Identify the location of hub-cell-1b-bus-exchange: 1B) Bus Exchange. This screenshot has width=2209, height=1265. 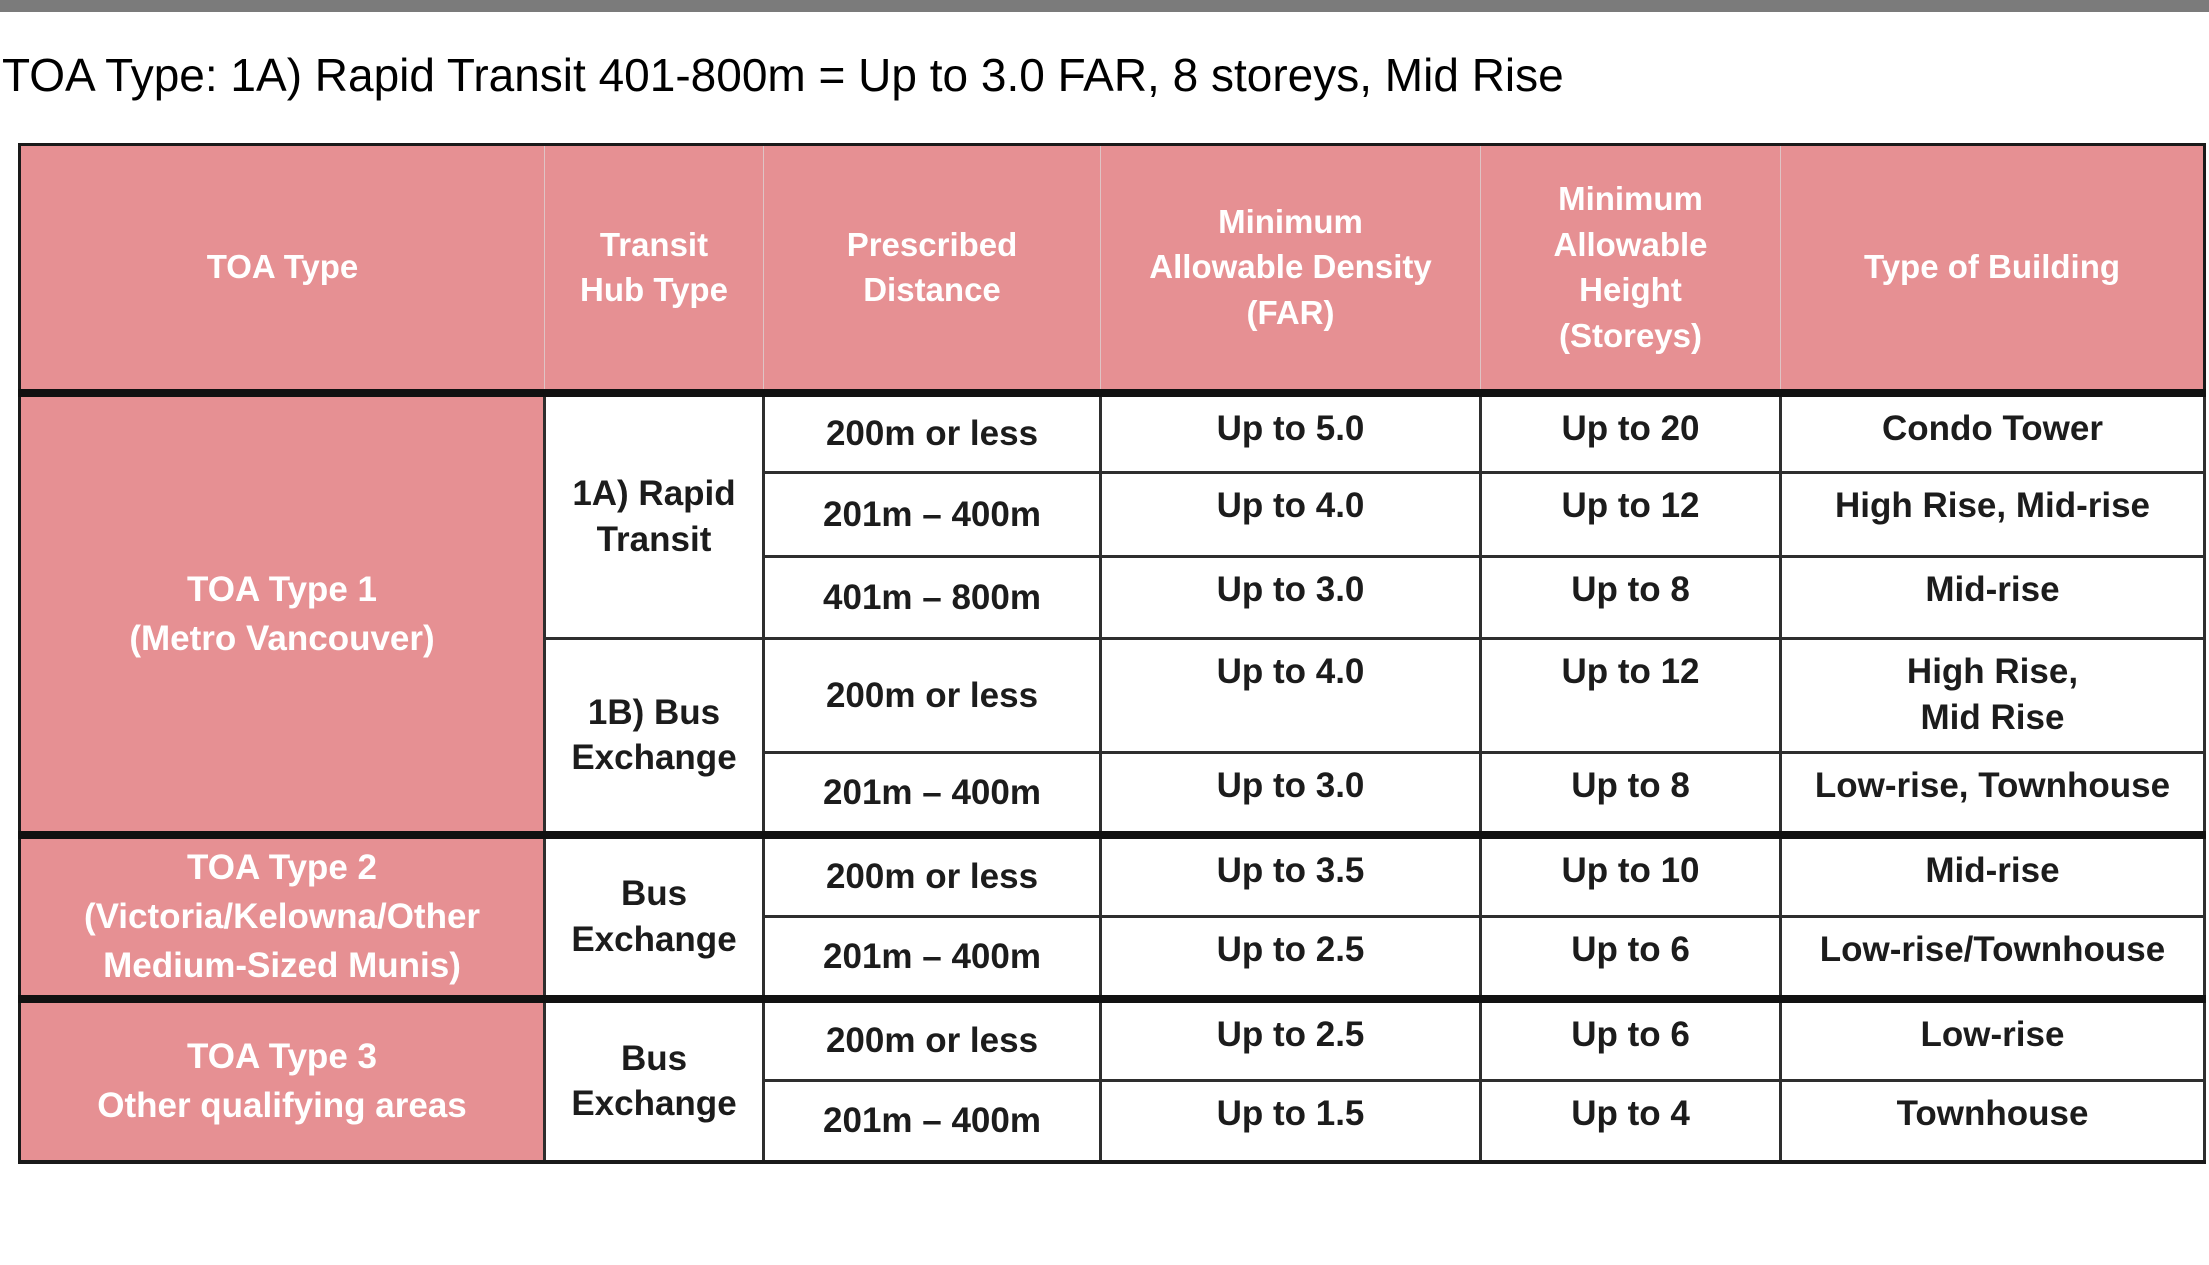
(654, 736).